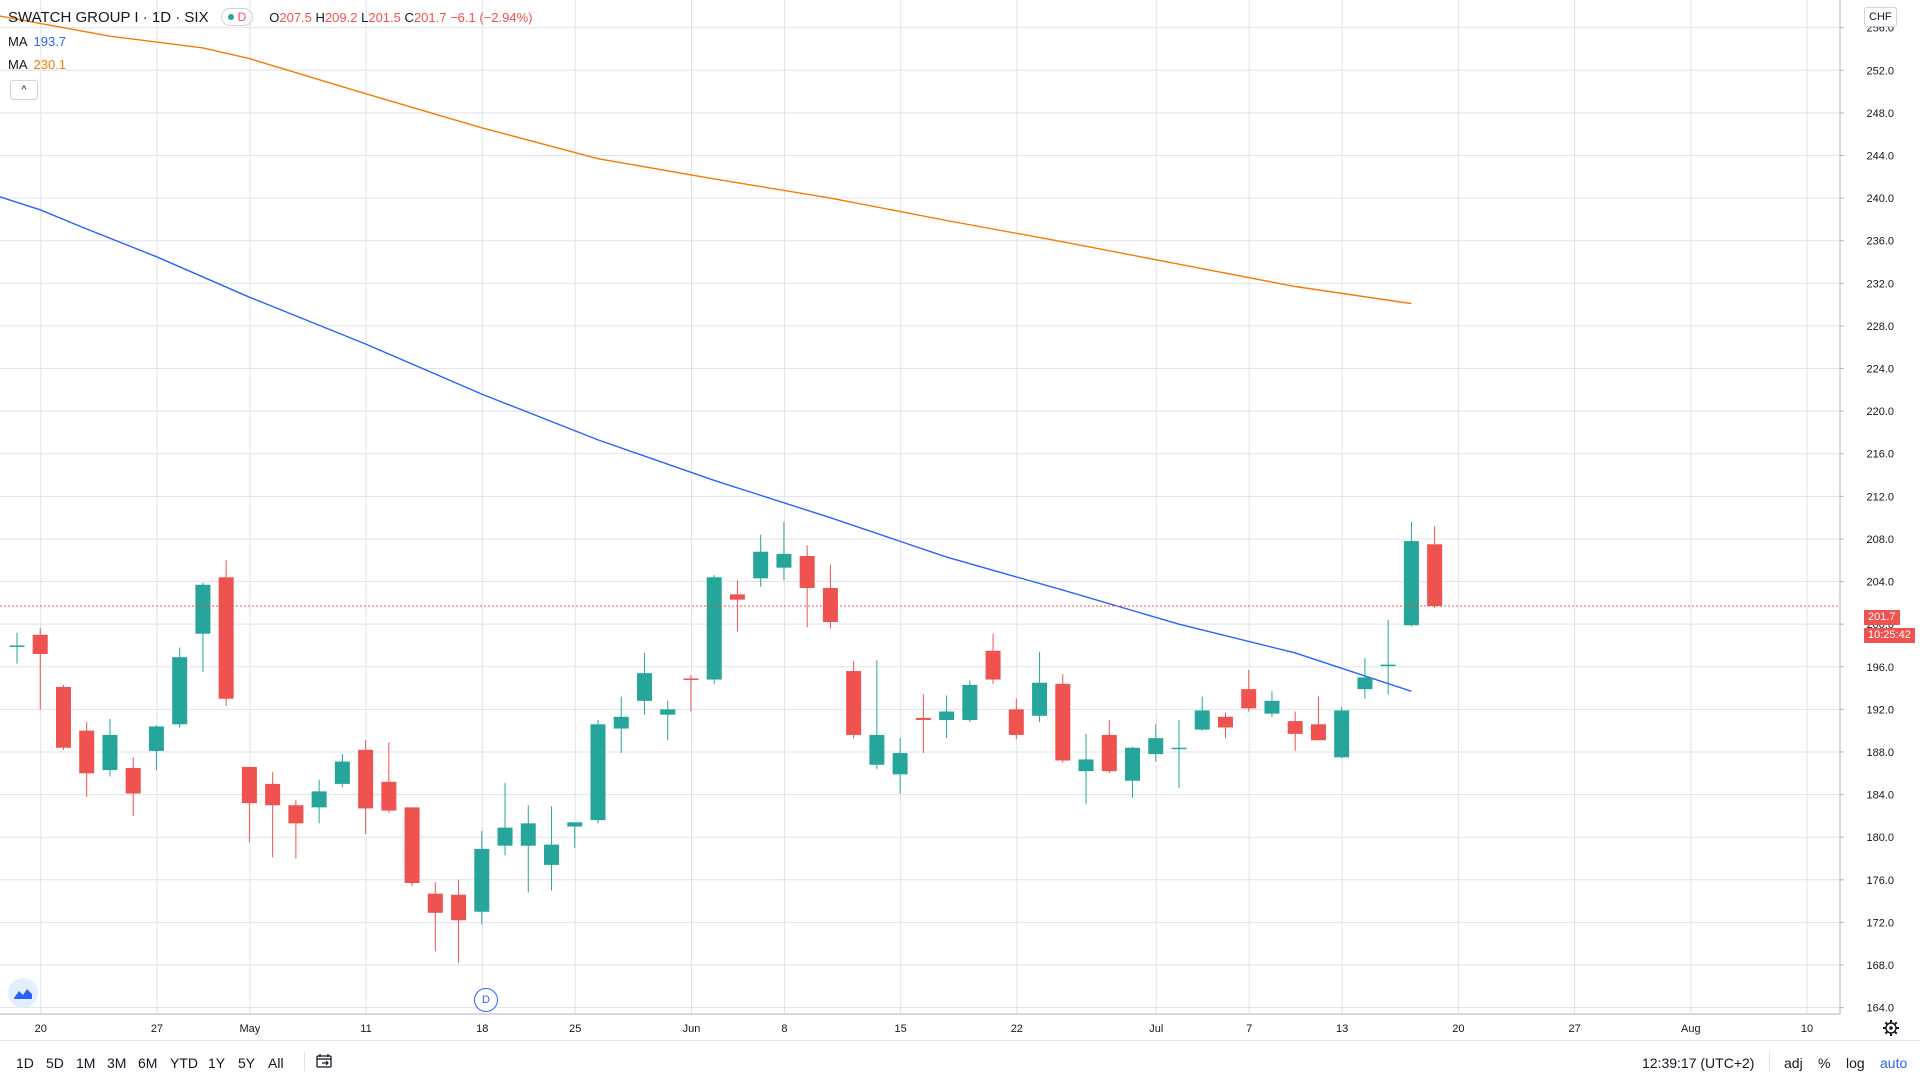  I want to click on symbol-title: SWATCH GROUP I · 1D · SIX, so click(108, 17).